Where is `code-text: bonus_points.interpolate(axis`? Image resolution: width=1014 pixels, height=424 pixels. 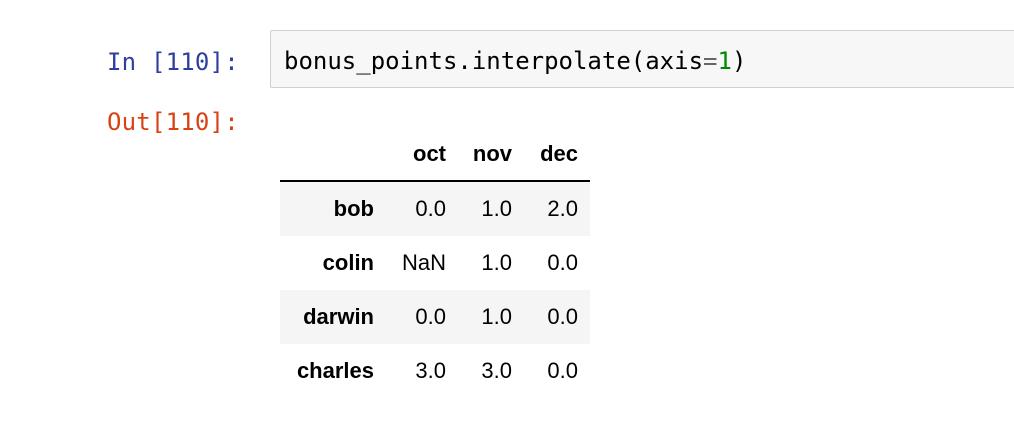
code-text: bonus_points.interpolate(axis is located at coordinates (494, 61).